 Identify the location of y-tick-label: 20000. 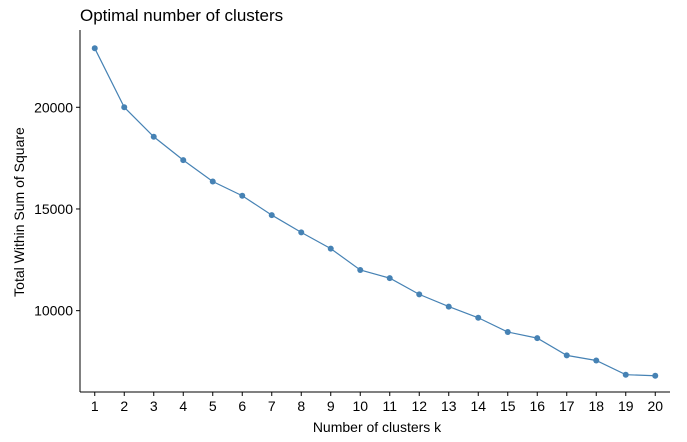
(53, 107).